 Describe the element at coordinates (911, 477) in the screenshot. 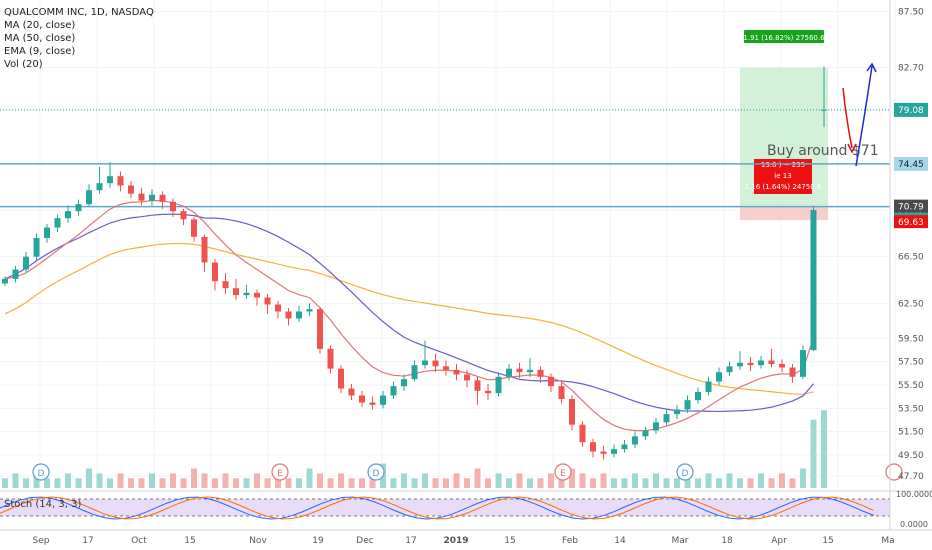

I see `price-tick-label: 47.70` at that location.